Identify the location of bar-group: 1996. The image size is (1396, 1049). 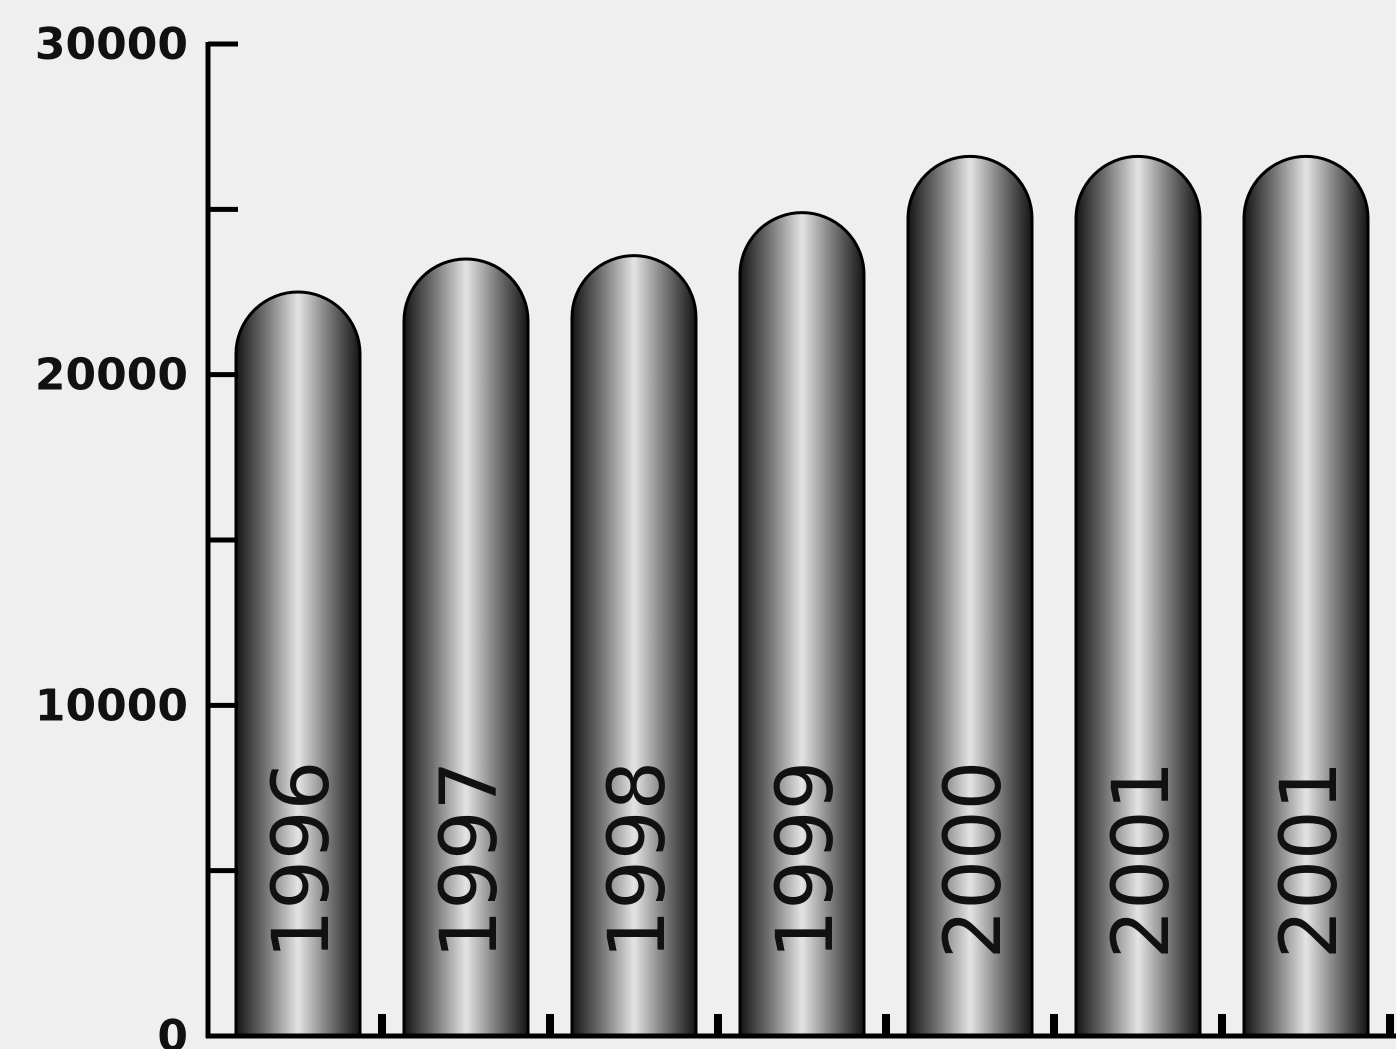
(298, 664).